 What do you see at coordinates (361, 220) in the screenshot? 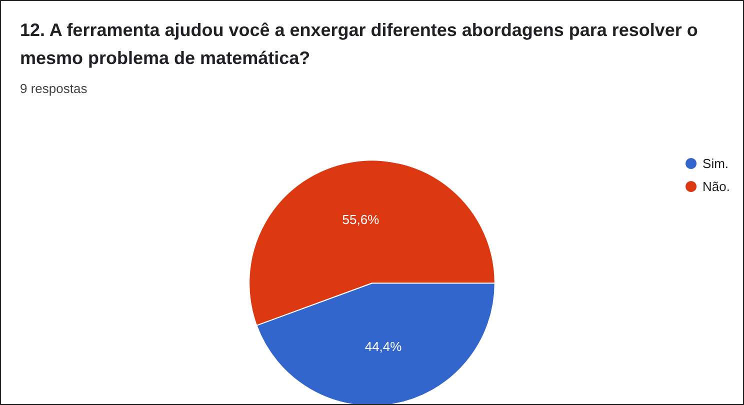
I see `data-label: 55,6%` at bounding box center [361, 220].